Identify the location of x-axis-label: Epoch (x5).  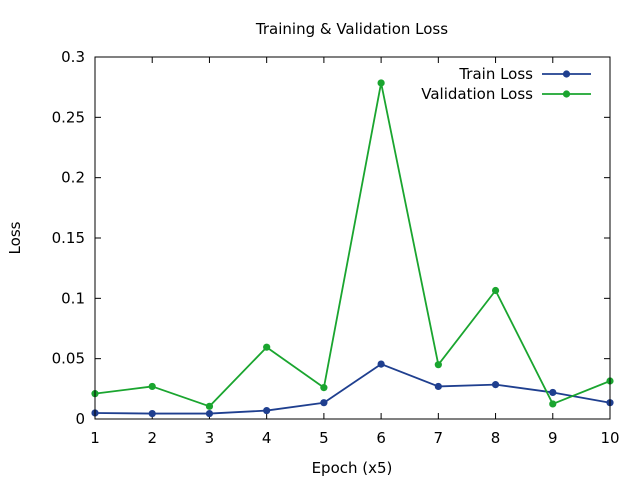
(352, 468).